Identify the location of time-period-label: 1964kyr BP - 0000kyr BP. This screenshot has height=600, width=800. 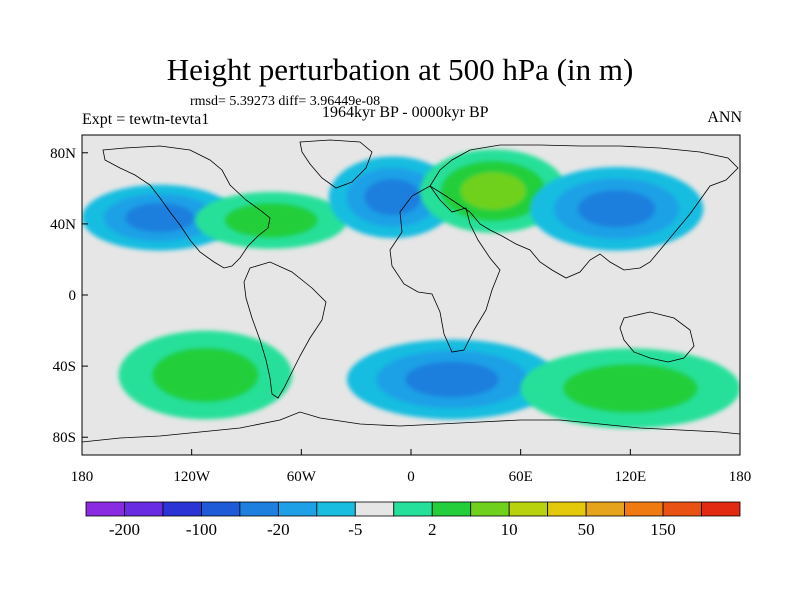
(405, 112).